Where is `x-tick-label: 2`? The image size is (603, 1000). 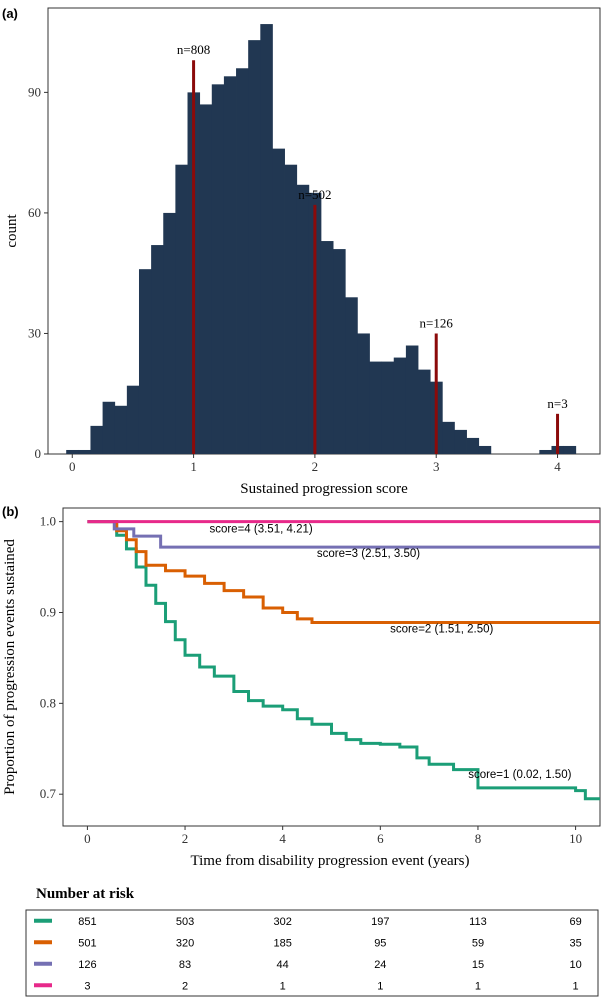
x-tick-label: 2 is located at coordinates (185, 838).